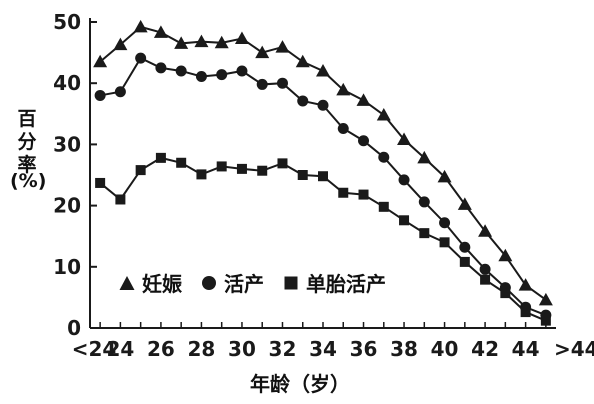  Describe the element at coordinates (67, 144) in the screenshot. I see `y-tick-label: 30` at that location.